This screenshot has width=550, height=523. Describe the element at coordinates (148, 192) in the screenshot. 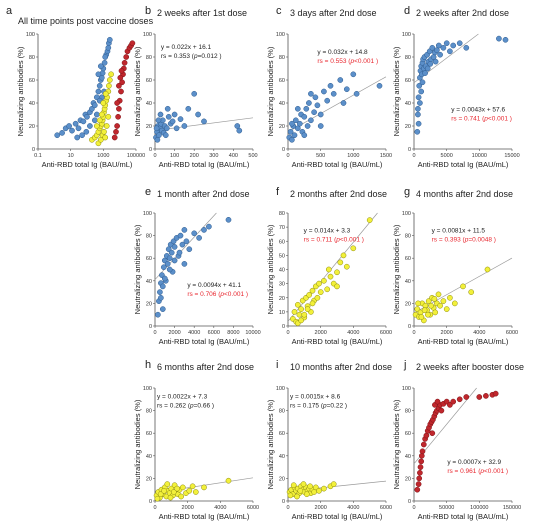

I see `panel-letter: e` at that location.